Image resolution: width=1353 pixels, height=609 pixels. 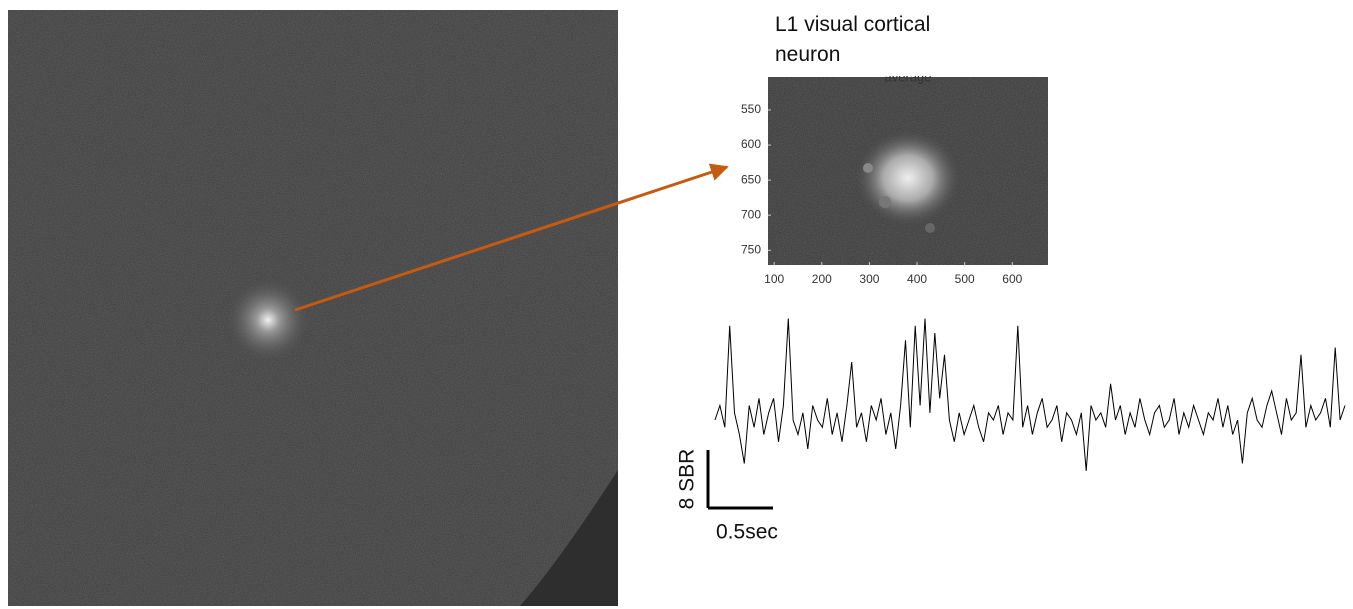 What do you see at coordinates (751, 144) in the screenshot?
I see `y-tick-label: 600` at bounding box center [751, 144].